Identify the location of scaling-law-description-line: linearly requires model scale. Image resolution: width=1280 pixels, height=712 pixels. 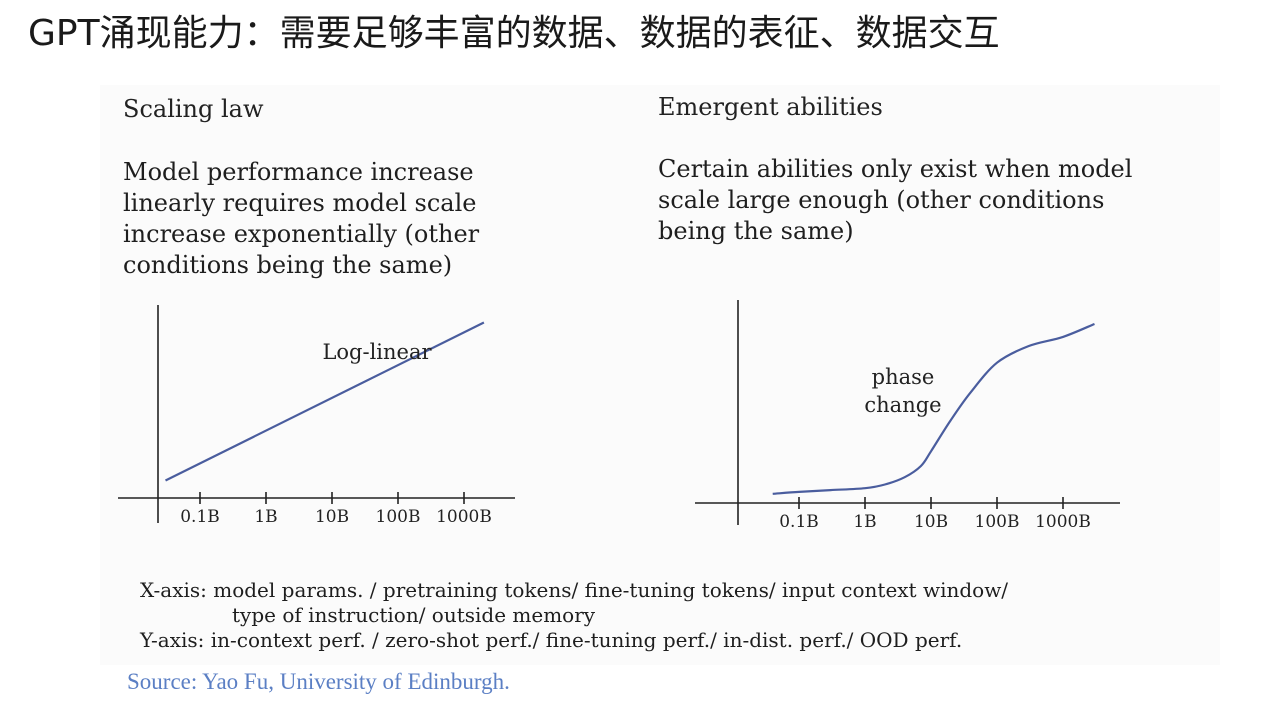
(300, 203).